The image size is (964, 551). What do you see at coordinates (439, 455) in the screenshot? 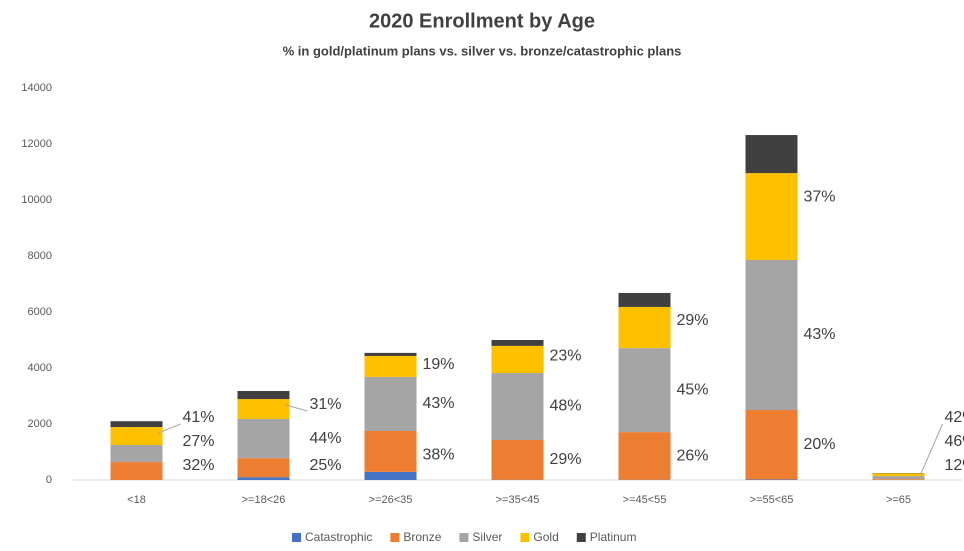
I see `segment-label: 38%` at bounding box center [439, 455].